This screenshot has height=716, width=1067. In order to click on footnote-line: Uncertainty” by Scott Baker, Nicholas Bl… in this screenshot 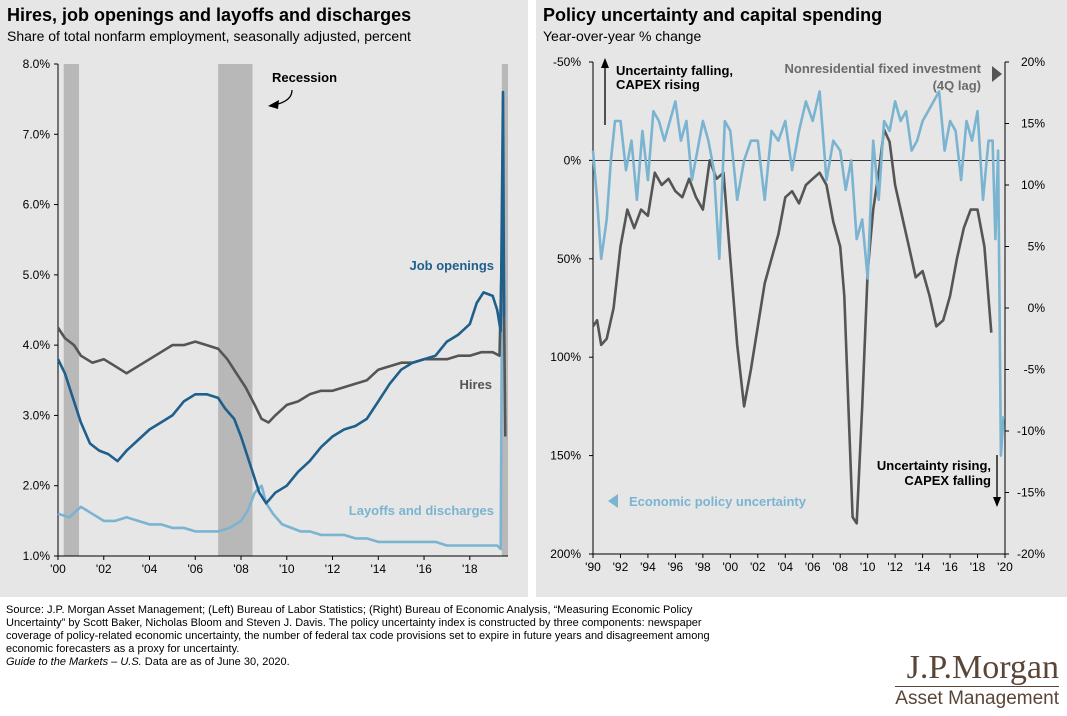, I will do `click(354, 623)`.